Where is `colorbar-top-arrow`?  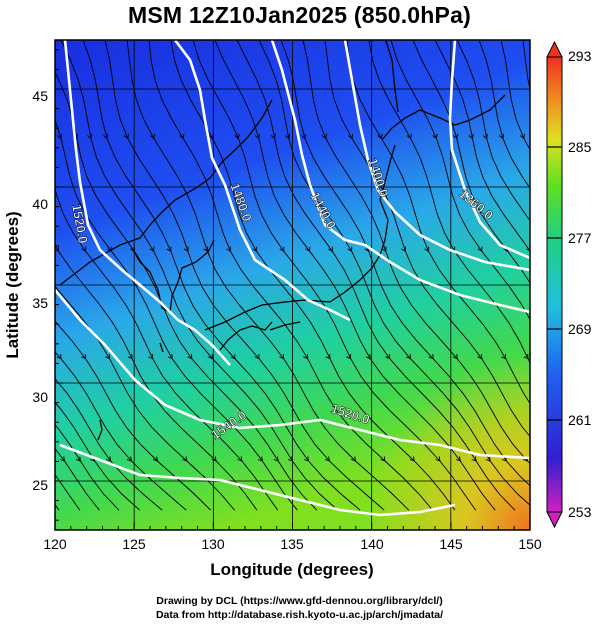
colorbar-top-arrow is located at coordinates (554, 49).